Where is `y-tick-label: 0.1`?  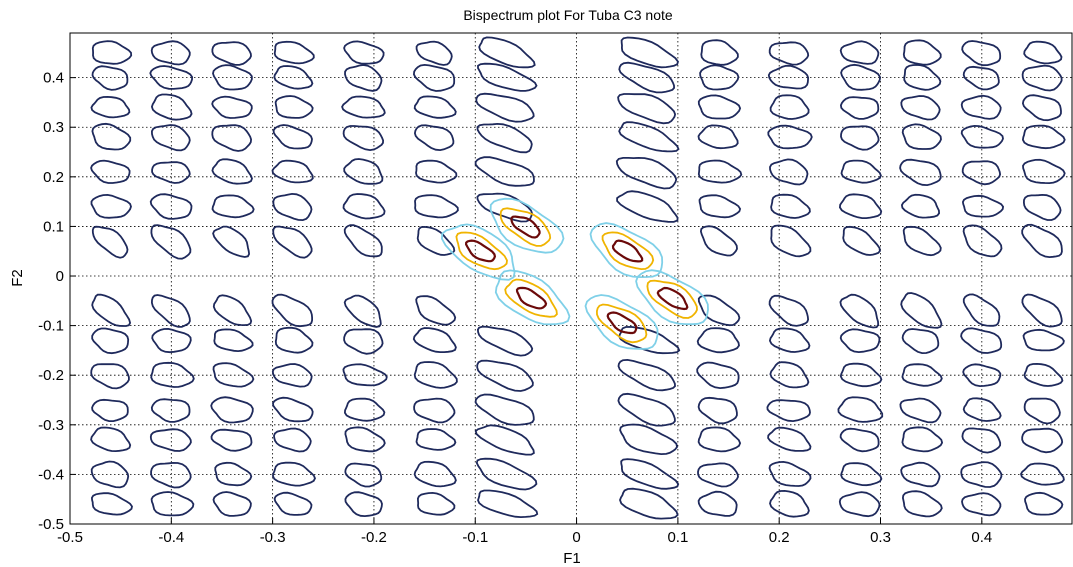 y-tick-label: 0.1 is located at coordinates (53, 226).